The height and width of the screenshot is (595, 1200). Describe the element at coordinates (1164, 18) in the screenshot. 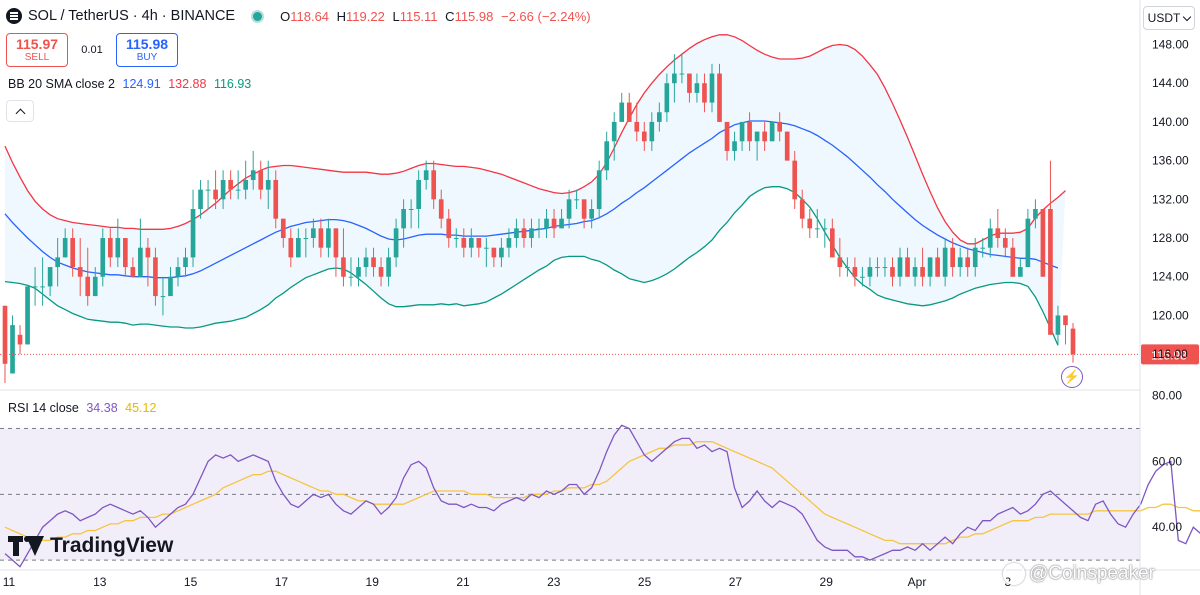

I see `currency-label: USDT` at that location.